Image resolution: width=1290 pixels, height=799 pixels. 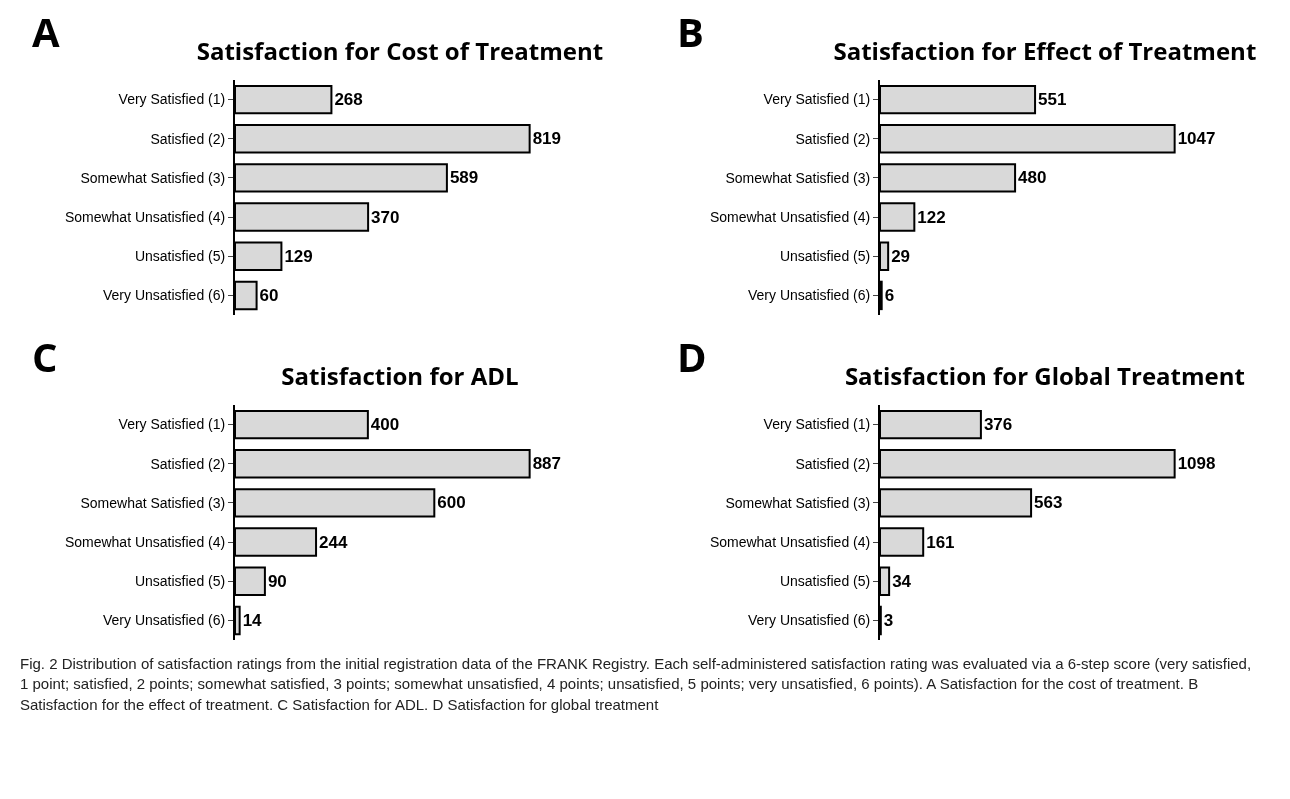 I want to click on data-label: 34, so click(x=902, y=581).